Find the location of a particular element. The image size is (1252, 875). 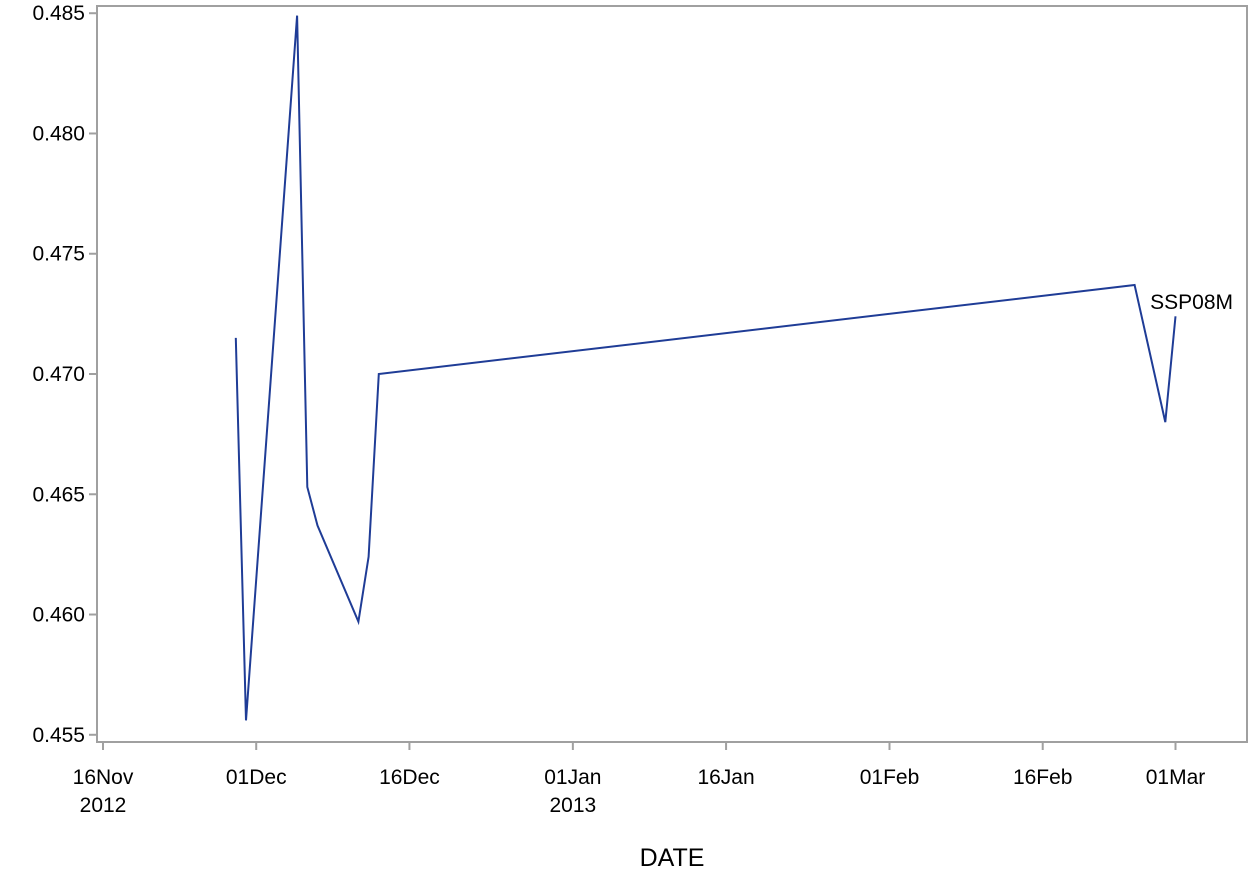

y-tick-label: 0.465 is located at coordinates (58, 494).